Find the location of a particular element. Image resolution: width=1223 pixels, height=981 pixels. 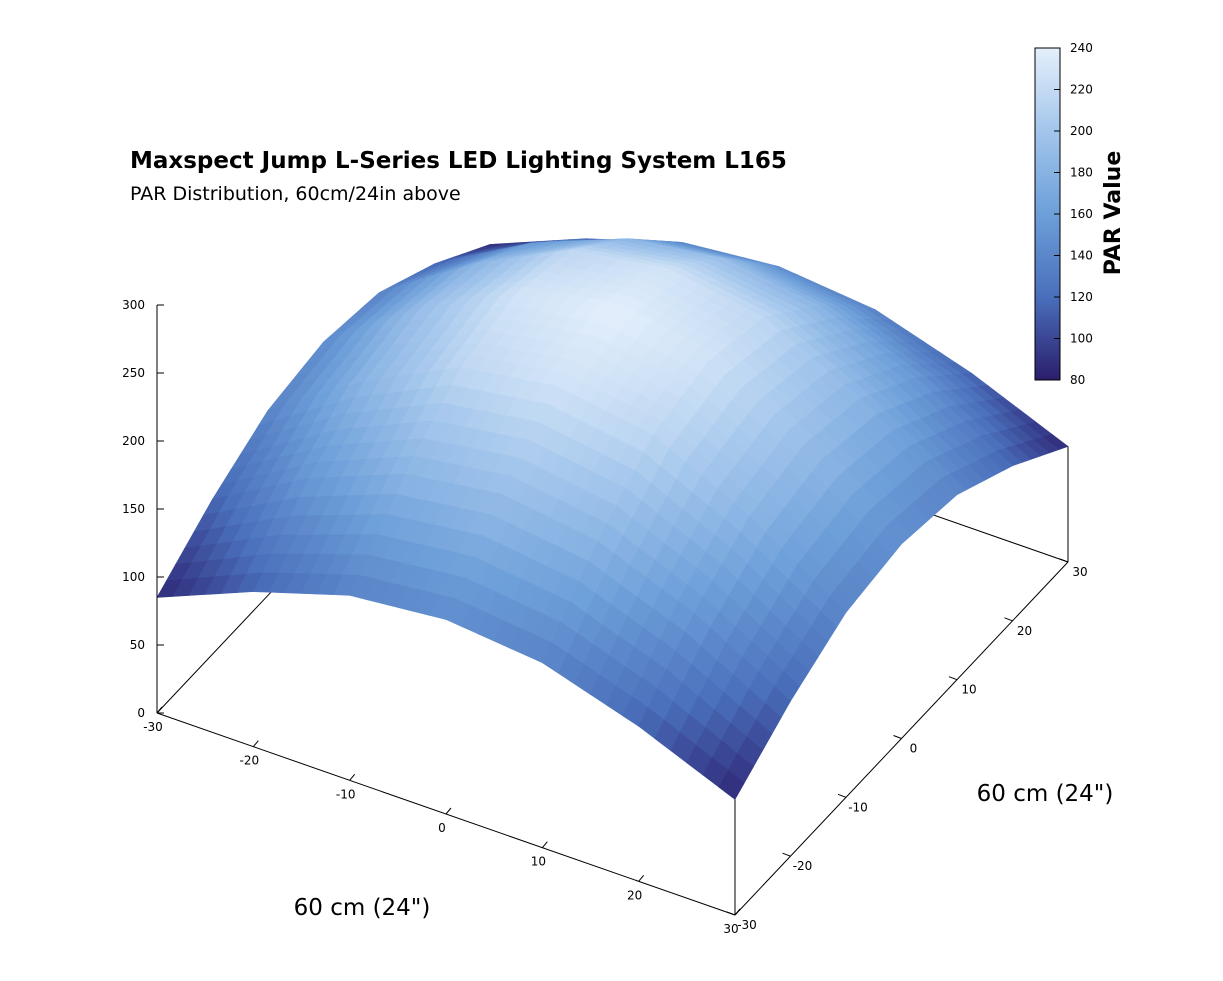

y-tick-label: 30 is located at coordinates (1079, 572).